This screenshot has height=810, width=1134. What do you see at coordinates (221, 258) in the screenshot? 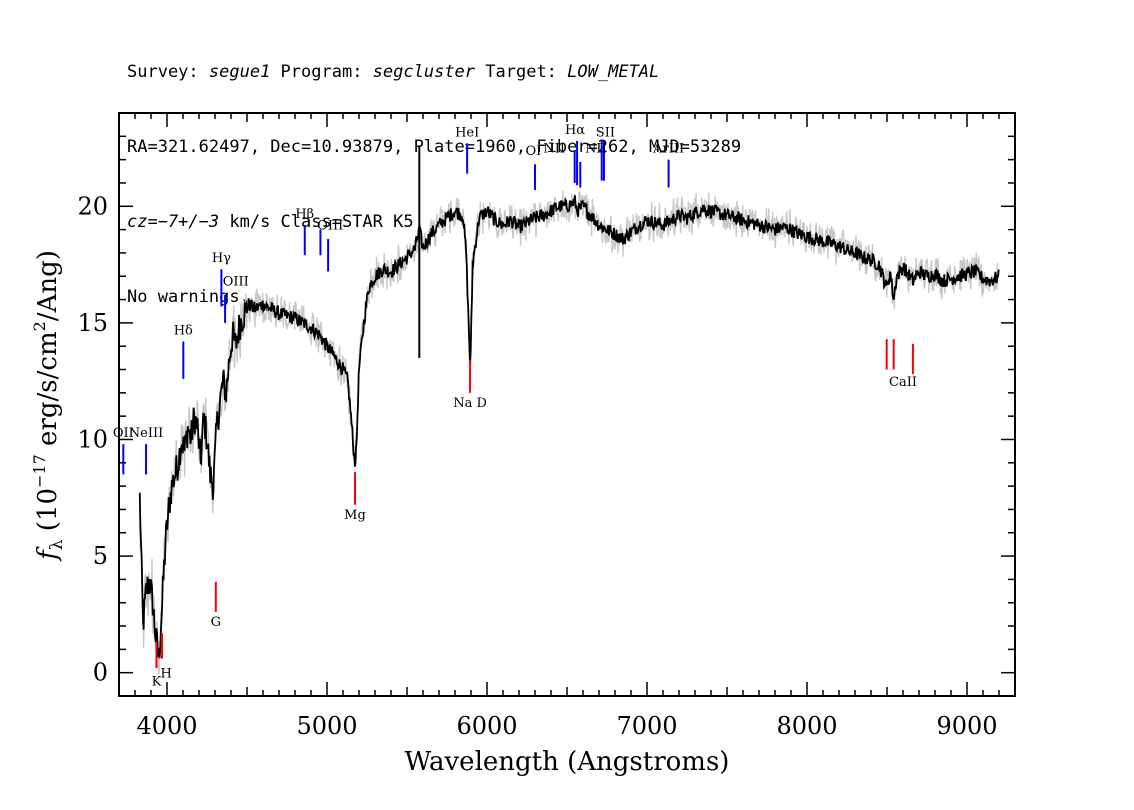
I see `marker-label-6: Hγ` at bounding box center [221, 258].